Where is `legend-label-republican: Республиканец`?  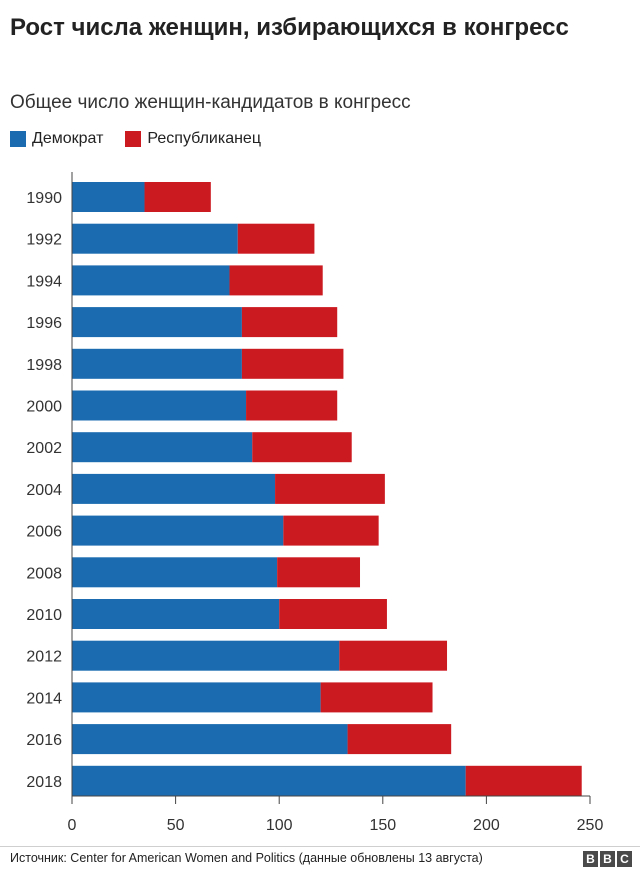 legend-label-republican: Республиканец is located at coordinates (204, 138).